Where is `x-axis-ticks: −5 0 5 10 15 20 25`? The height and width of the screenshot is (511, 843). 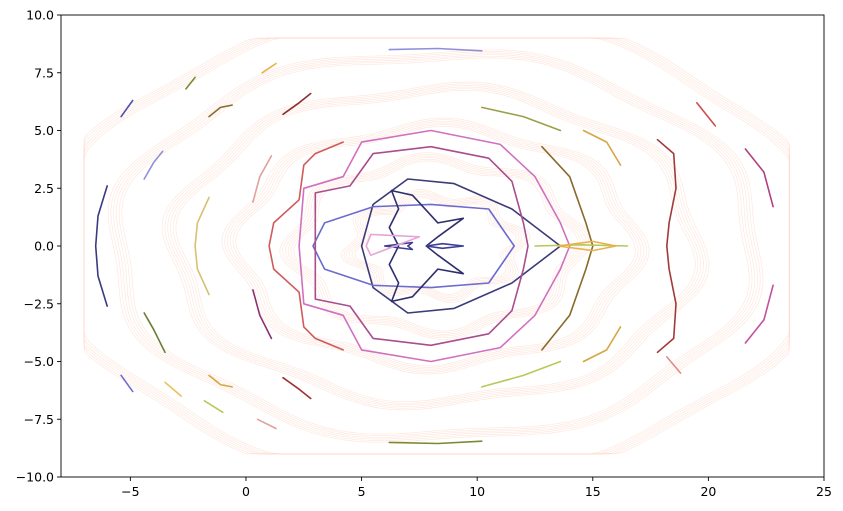
x-axis-ticks: −5 0 5 10 15 20 25 is located at coordinates (476, 488).